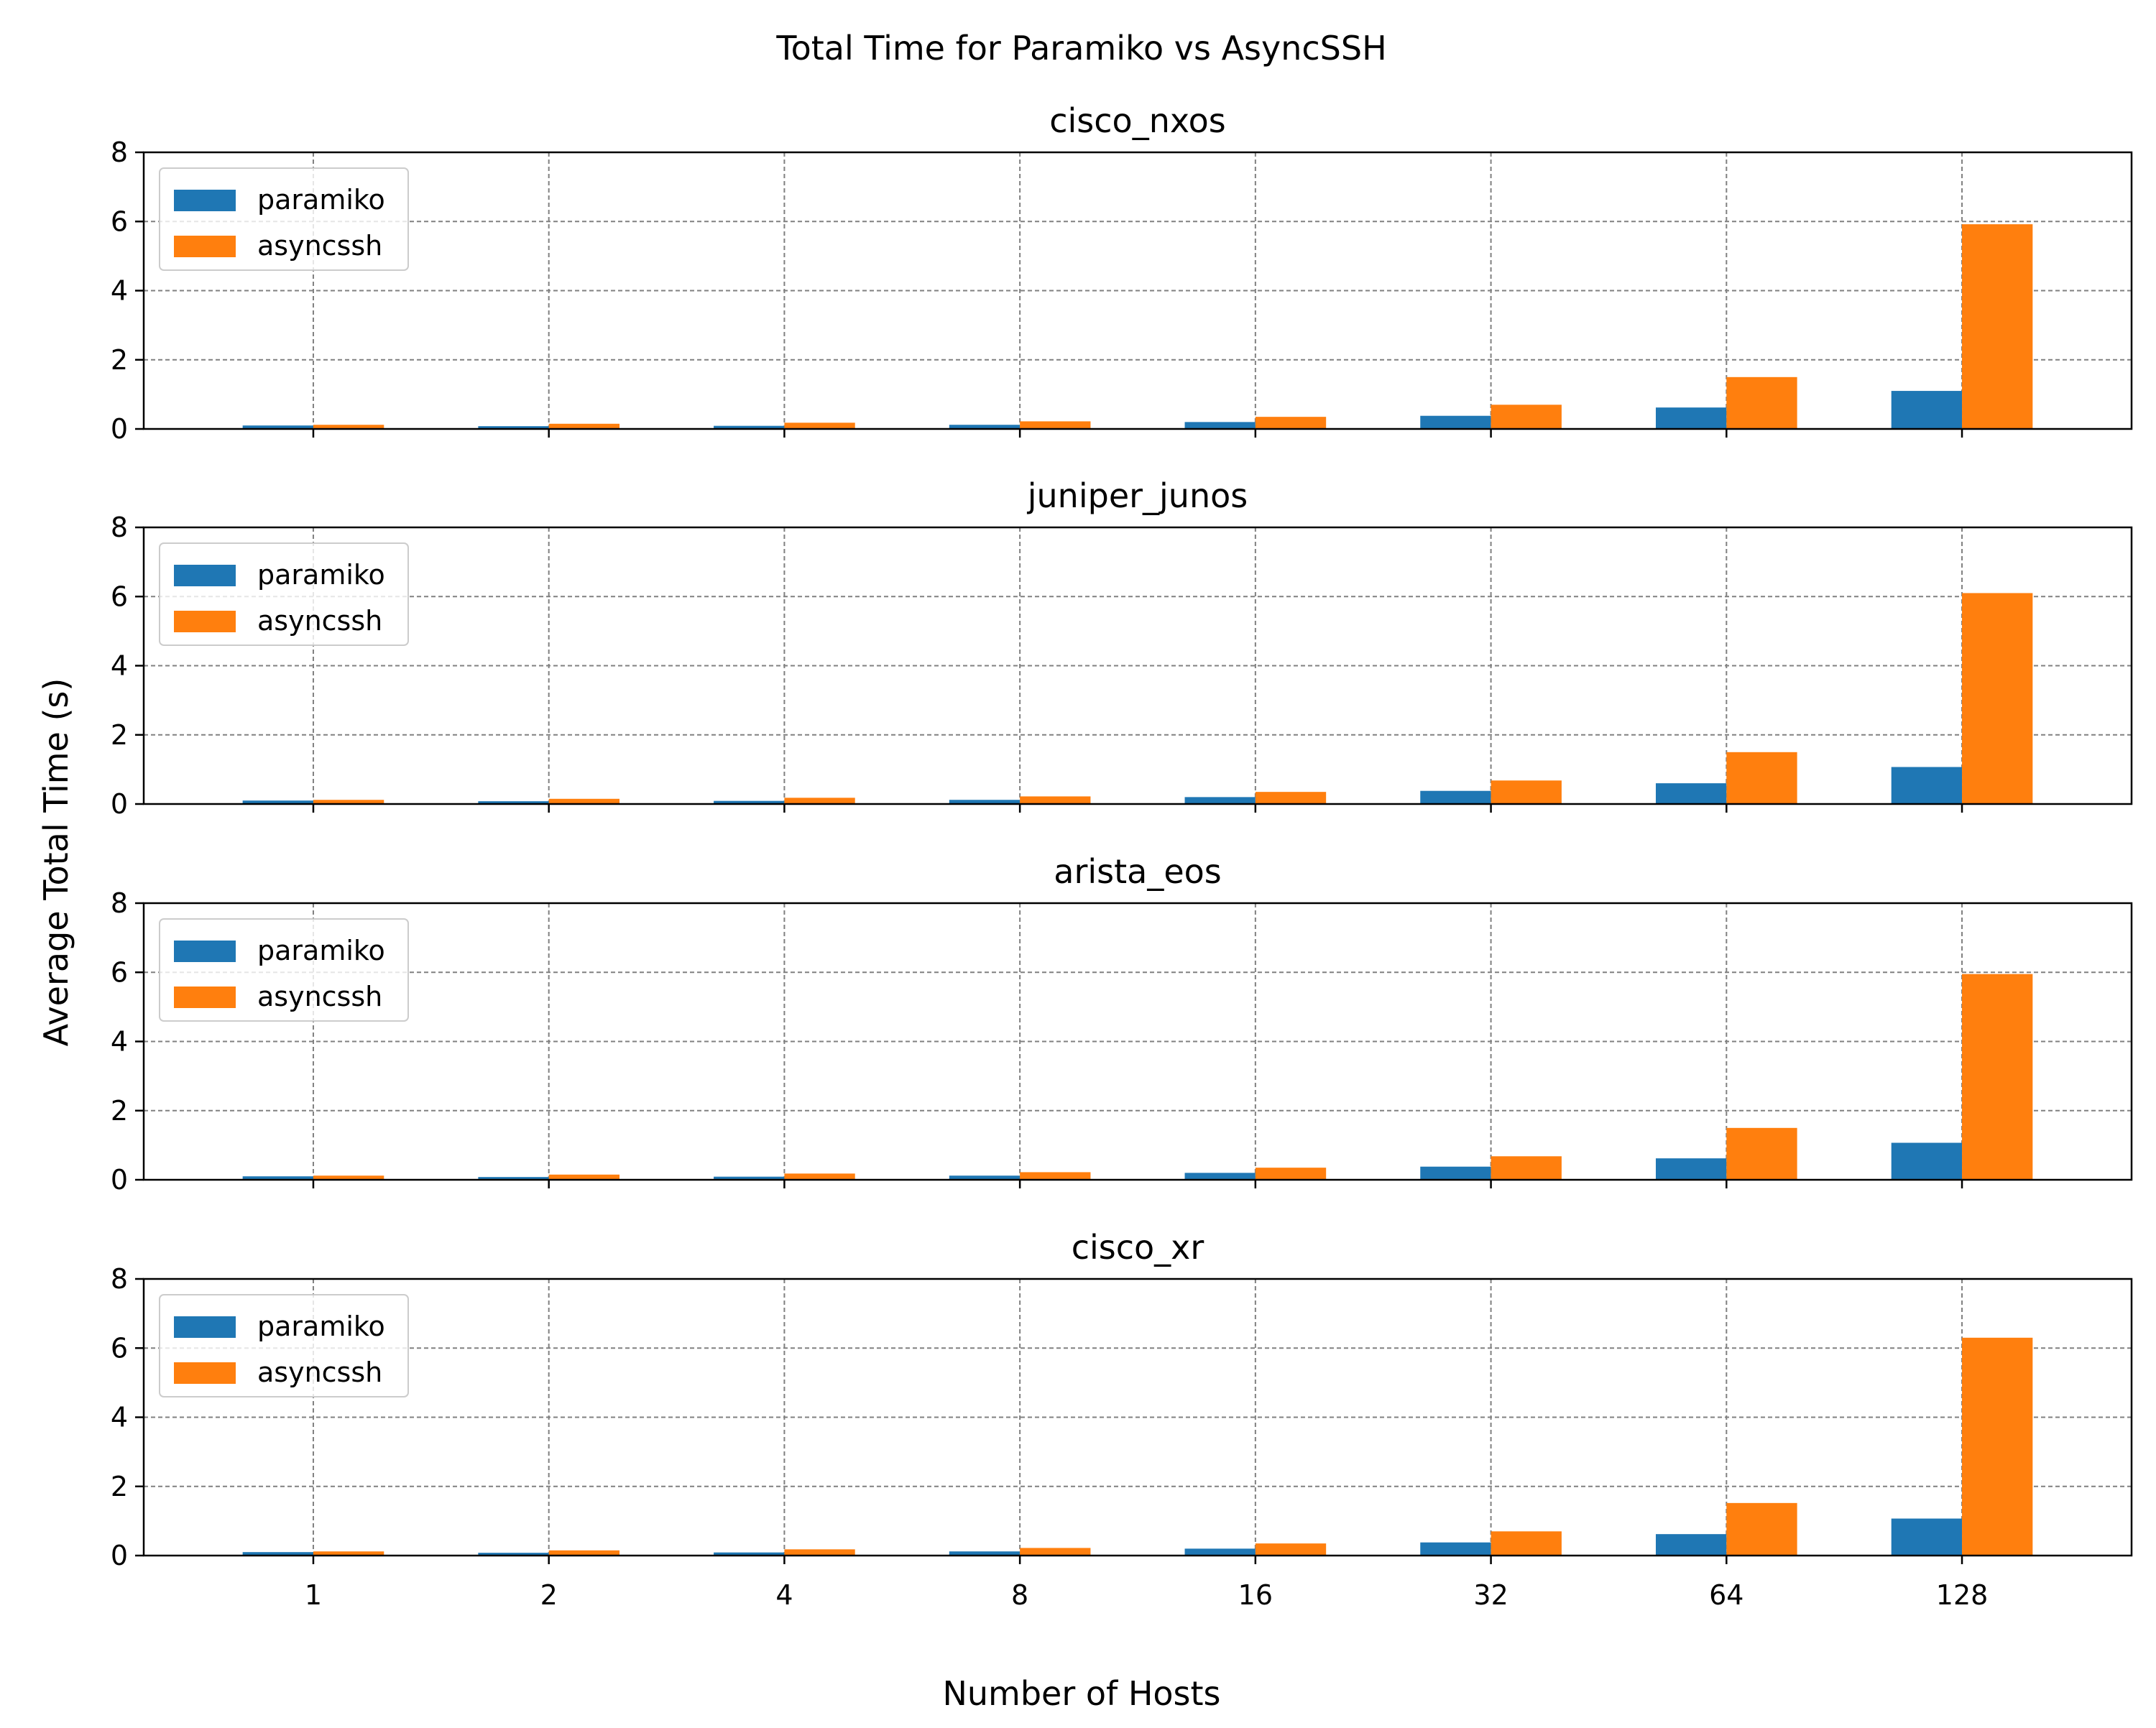 The width and height of the screenshot is (2156, 1728). What do you see at coordinates (1020, 1595) in the screenshot?
I see `x-tick-label: 8` at bounding box center [1020, 1595].